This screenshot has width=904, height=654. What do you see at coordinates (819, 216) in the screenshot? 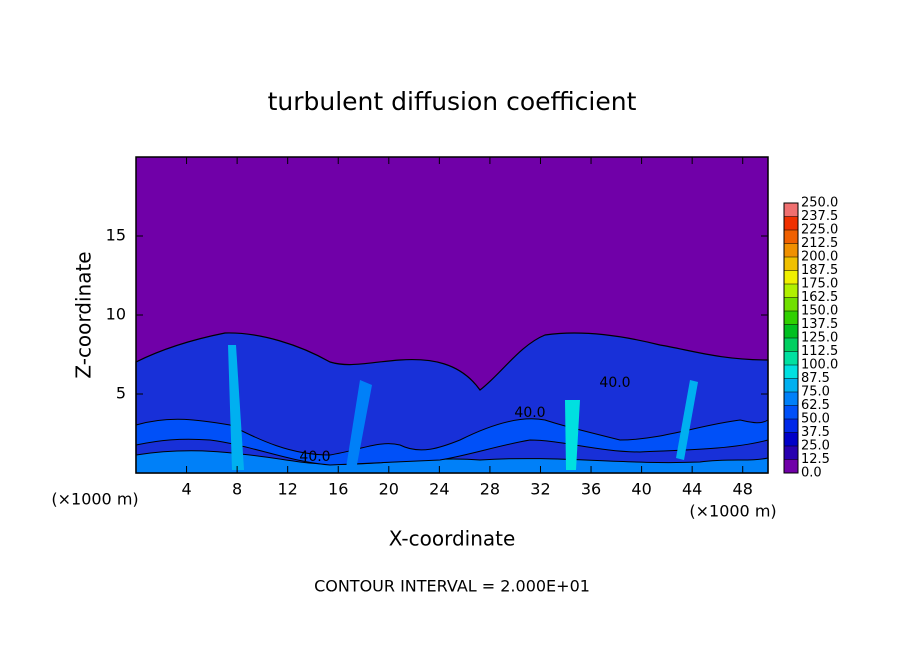
I see `colorbar-label: 237.5` at bounding box center [819, 216].